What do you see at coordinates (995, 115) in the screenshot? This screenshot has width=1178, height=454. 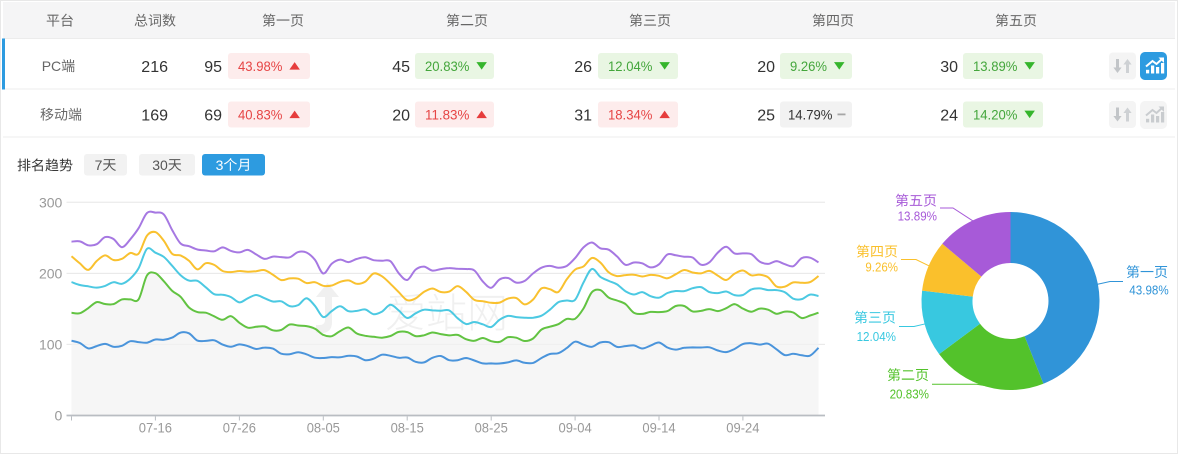 I see `svg-text: 14.20%` at bounding box center [995, 115].